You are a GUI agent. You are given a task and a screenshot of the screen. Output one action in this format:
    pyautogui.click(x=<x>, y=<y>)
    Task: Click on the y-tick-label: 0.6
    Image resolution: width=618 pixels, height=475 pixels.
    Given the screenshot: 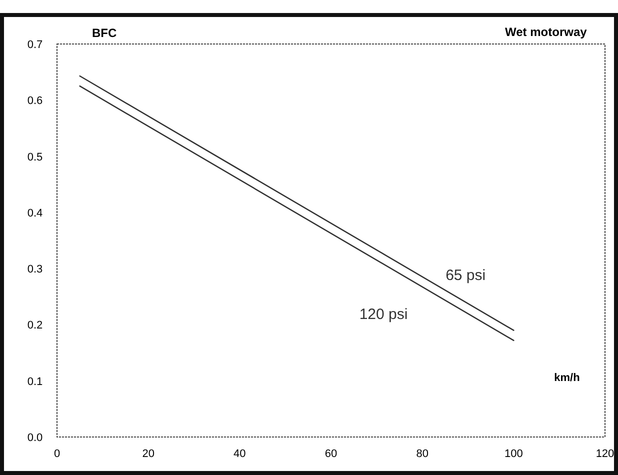 What is the action you would take?
    pyautogui.click(x=35, y=101)
    